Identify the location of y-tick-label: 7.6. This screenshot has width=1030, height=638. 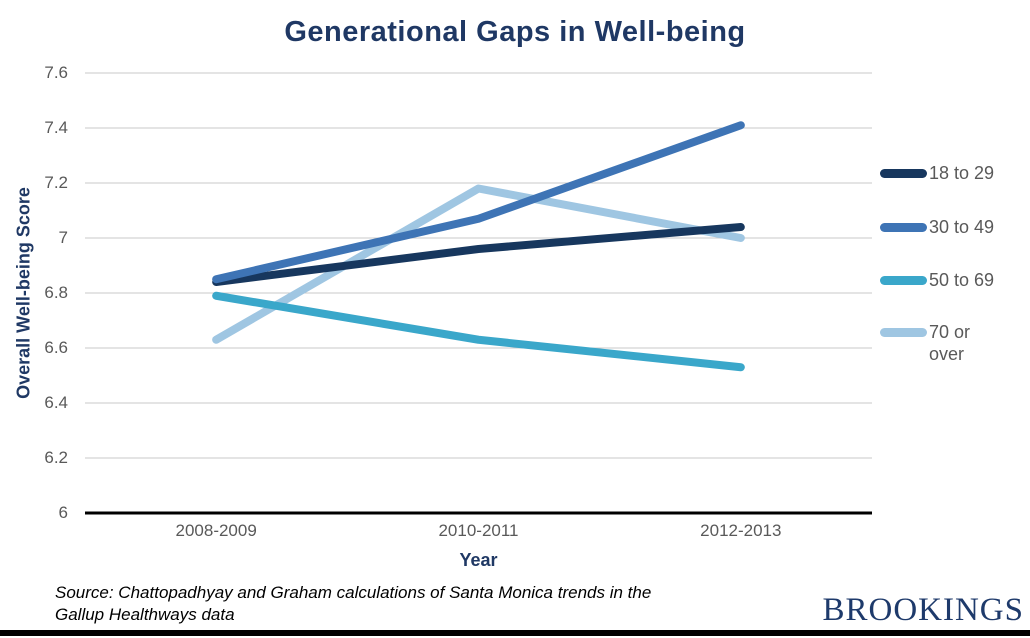
(56, 72).